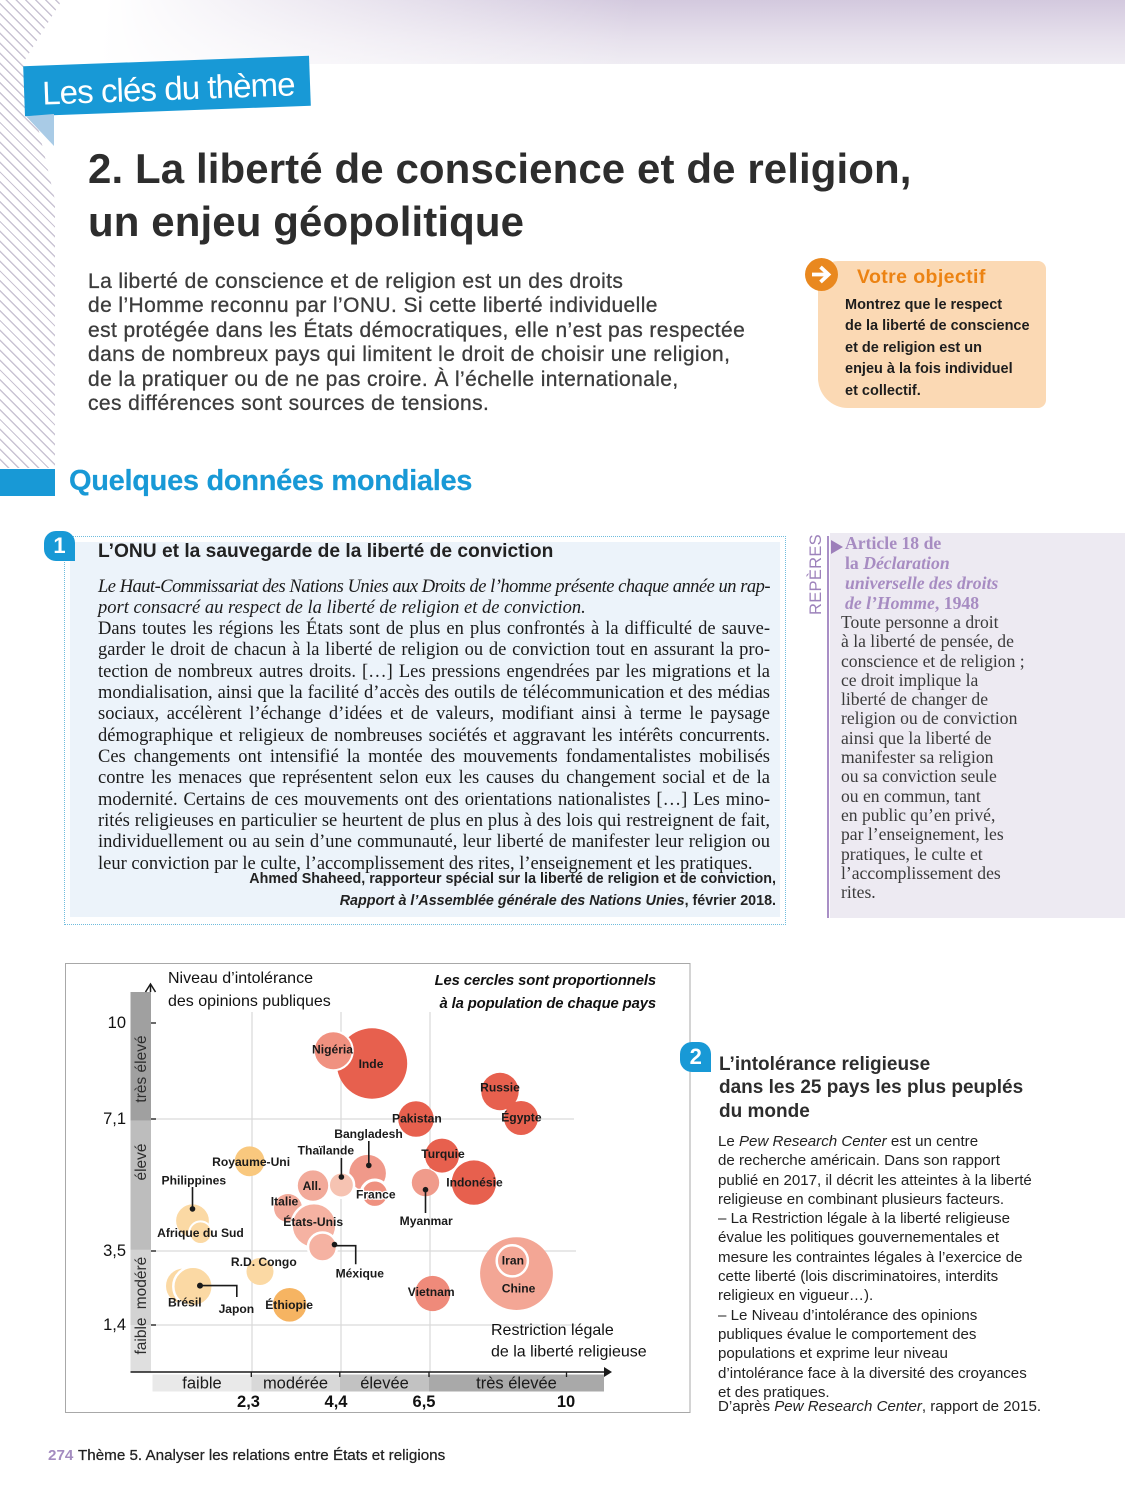 The height and width of the screenshot is (1500, 1125). I want to click on svg-text: R.D. Congo, so click(264, 1262).